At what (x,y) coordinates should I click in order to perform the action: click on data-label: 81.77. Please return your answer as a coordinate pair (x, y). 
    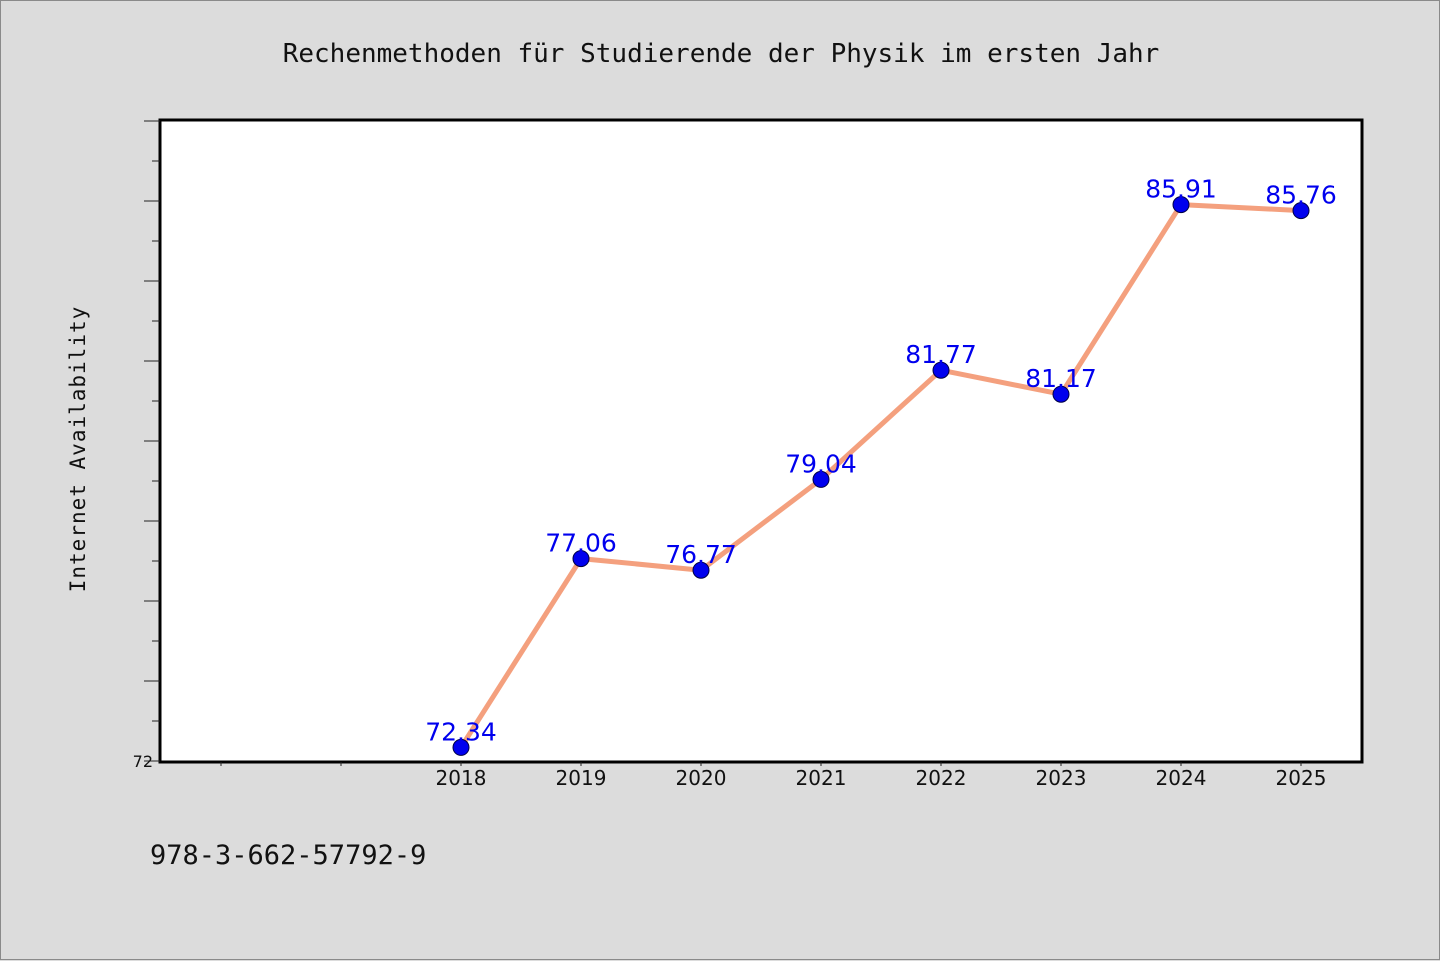
    Looking at the image, I should click on (941, 354).